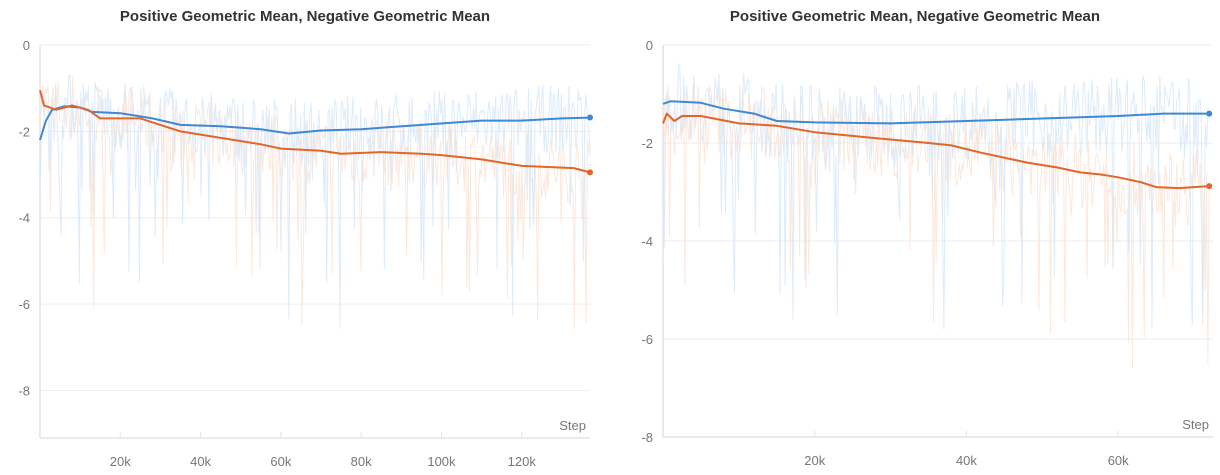 The width and height of the screenshot is (1220, 475). I want to click on x-tick-label: 120k, so click(522, 461).